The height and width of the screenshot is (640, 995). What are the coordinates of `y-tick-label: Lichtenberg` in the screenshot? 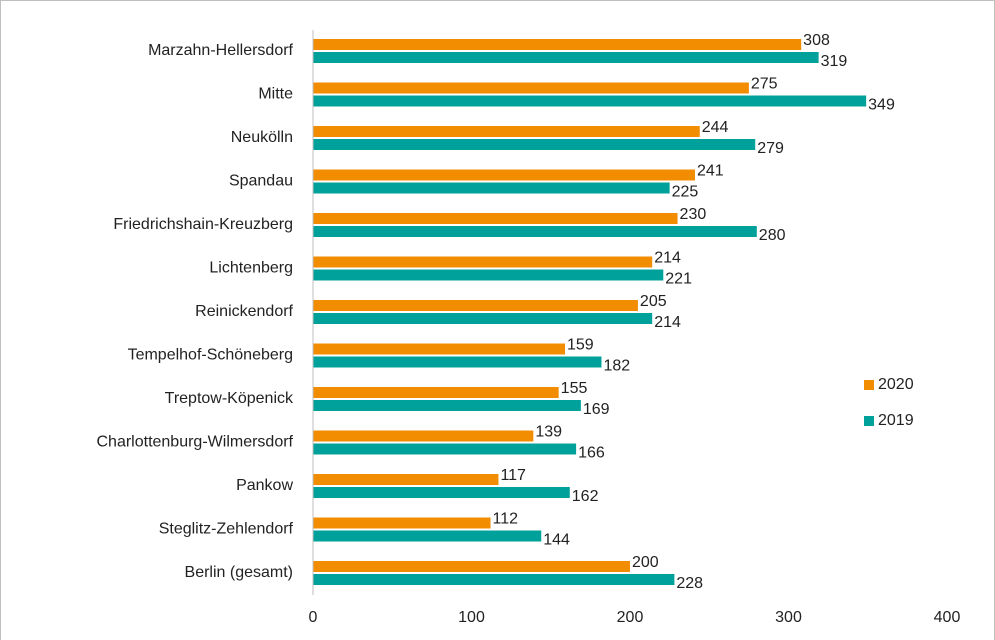 It's located at (251, 268).